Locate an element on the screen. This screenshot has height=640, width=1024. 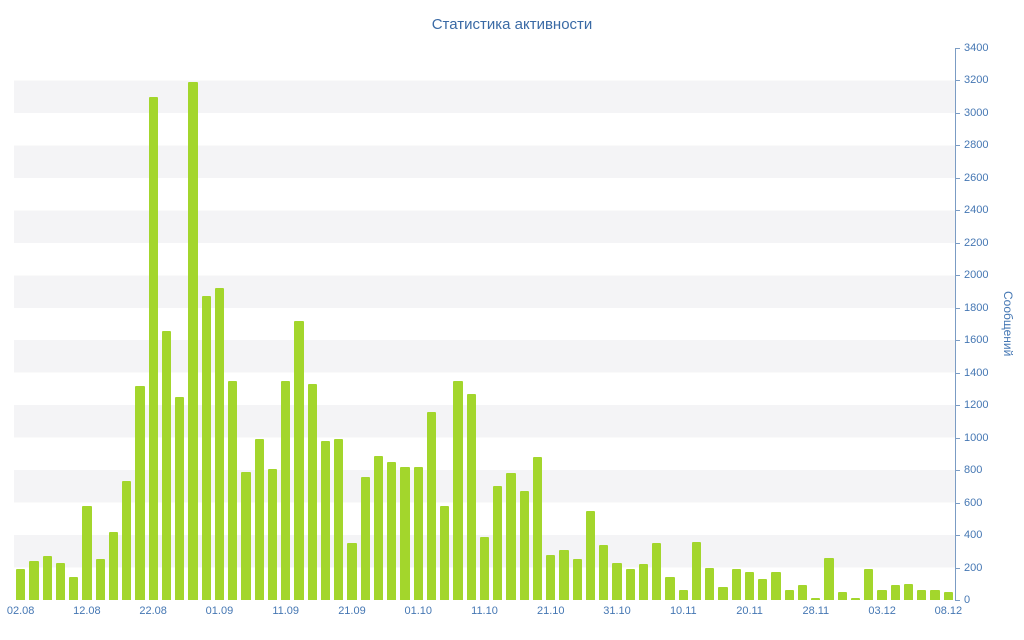
x-axis-tick-label: 01.09 is located at coordinates (219, 611).